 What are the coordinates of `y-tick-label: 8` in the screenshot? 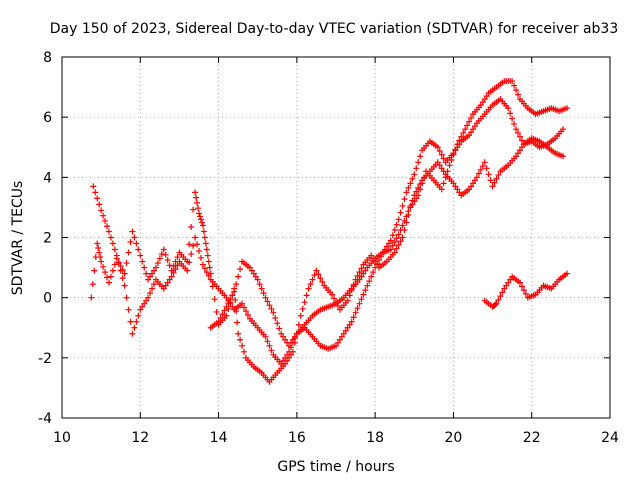 It's located at (47, 58).